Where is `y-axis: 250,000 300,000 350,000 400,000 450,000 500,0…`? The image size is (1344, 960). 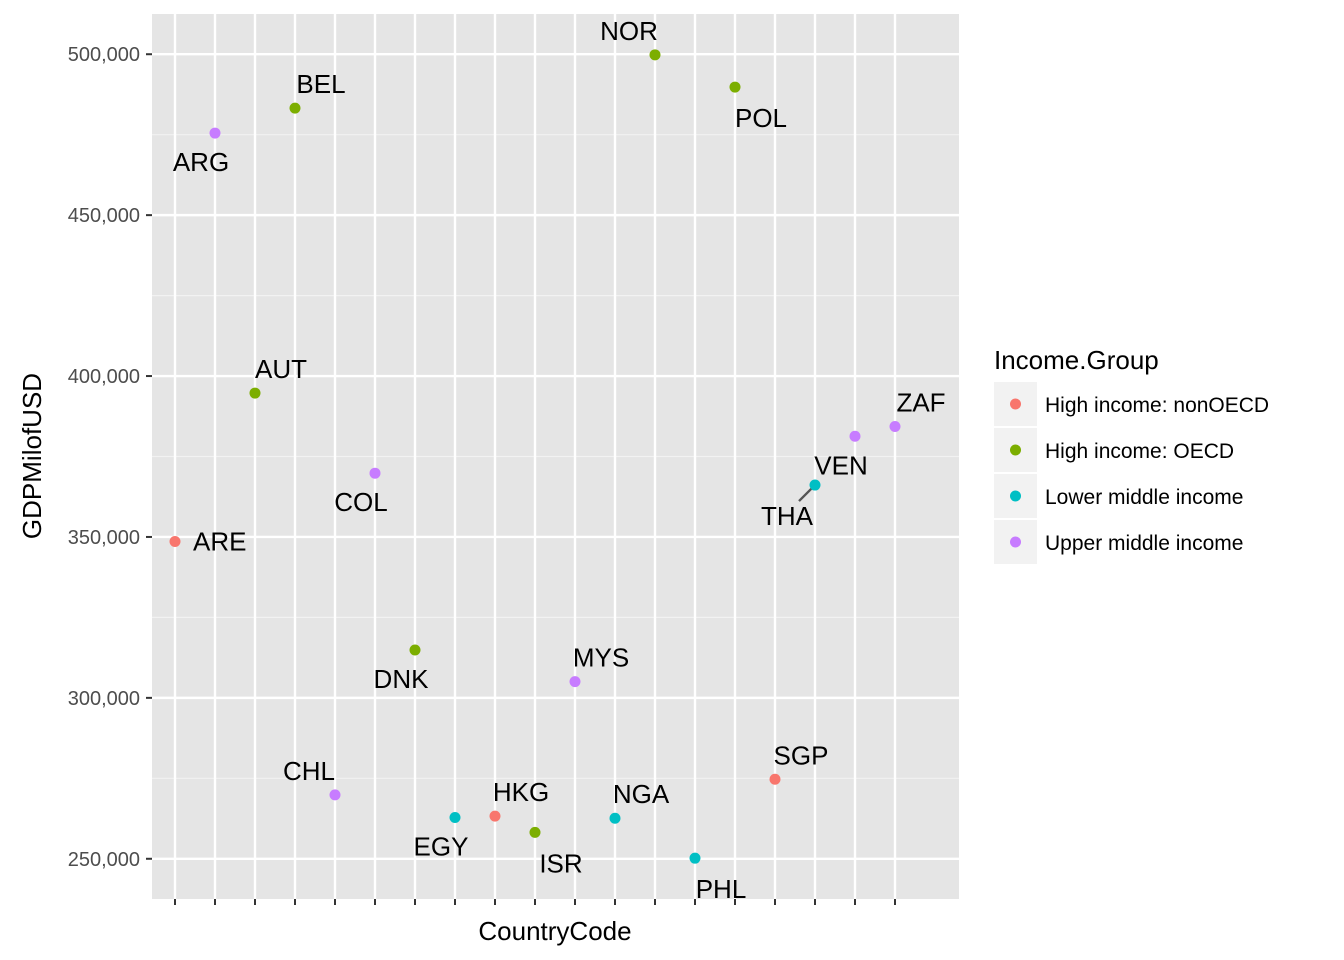 y-axis: 250,000 300,000 350,000 400,000 450,000 500,0… is located at coordinates (110, 457).